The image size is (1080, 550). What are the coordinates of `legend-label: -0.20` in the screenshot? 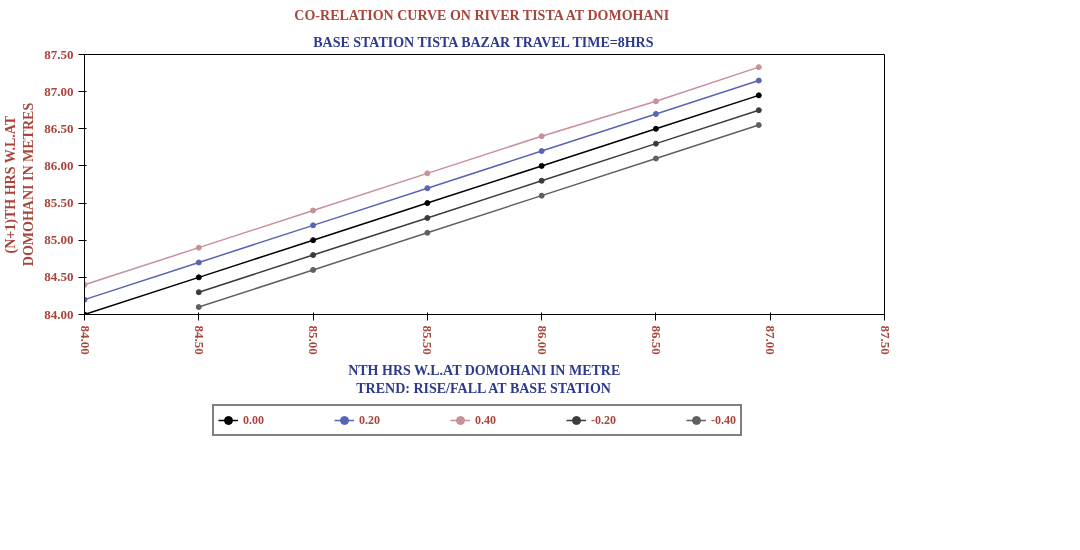 It's located at (603, 420).